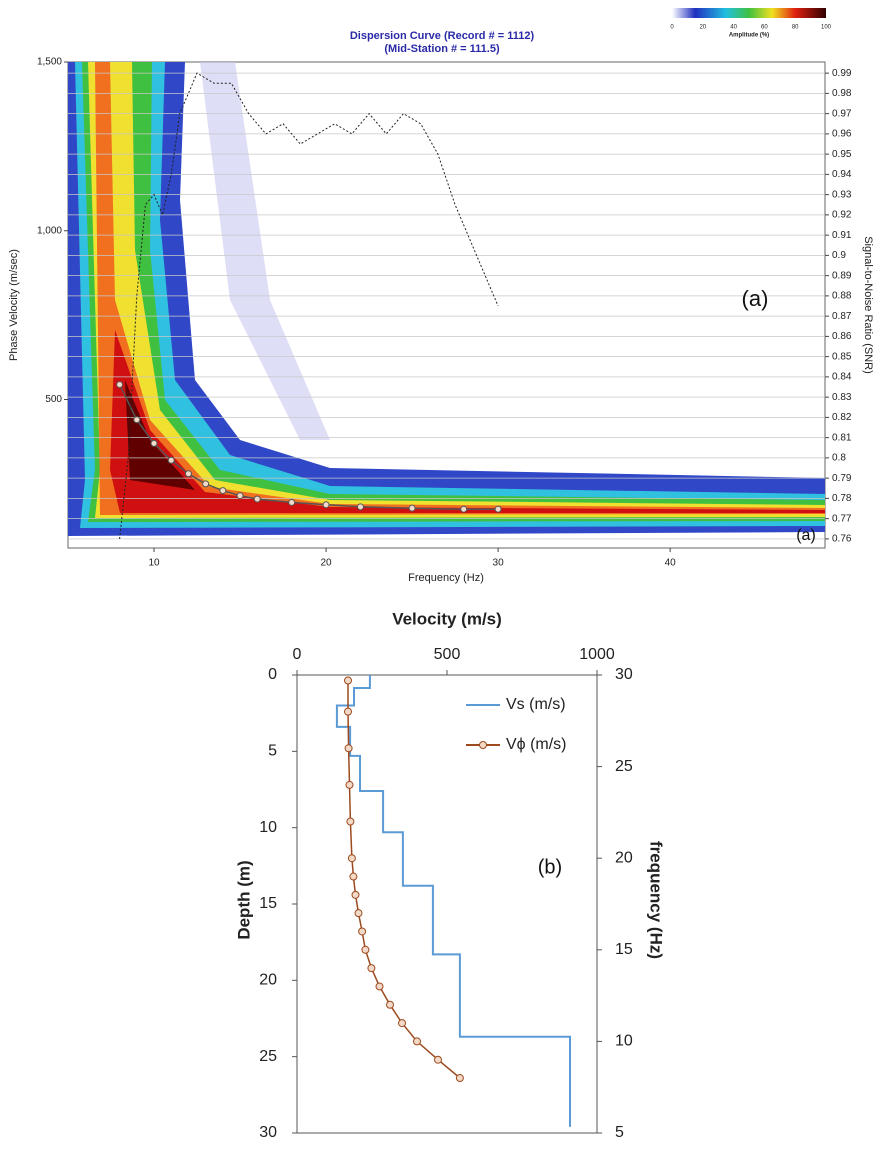  What do you see at coordinates (842, 296) in the screenshot?
I see `y2-tick-label: 0.88` at bounding box center [842, 296].